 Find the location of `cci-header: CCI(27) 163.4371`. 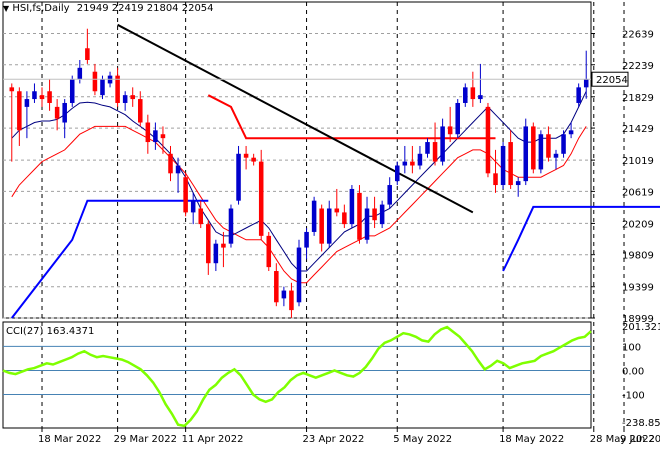

cci-header: CCI(27) 163.4371 is located at coordinates (50, 331).